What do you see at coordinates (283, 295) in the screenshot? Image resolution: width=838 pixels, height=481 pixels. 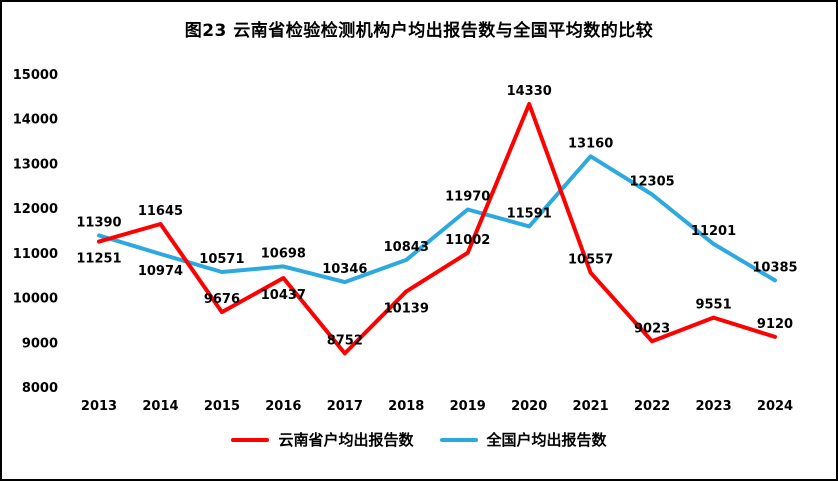 I see `data-label: 10437` at bounding box center [283, 295].